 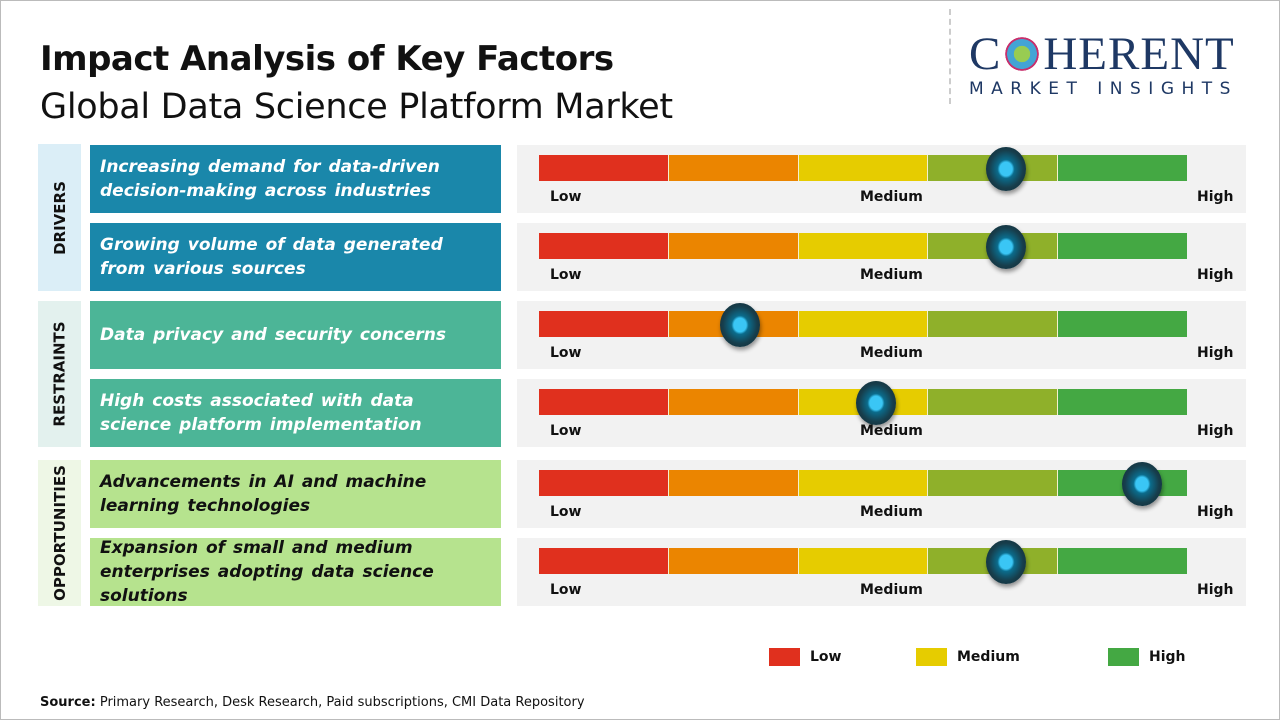 I want to click on category-label-opportunities: OPPORTUNITIES, so click(x=59, y=533).